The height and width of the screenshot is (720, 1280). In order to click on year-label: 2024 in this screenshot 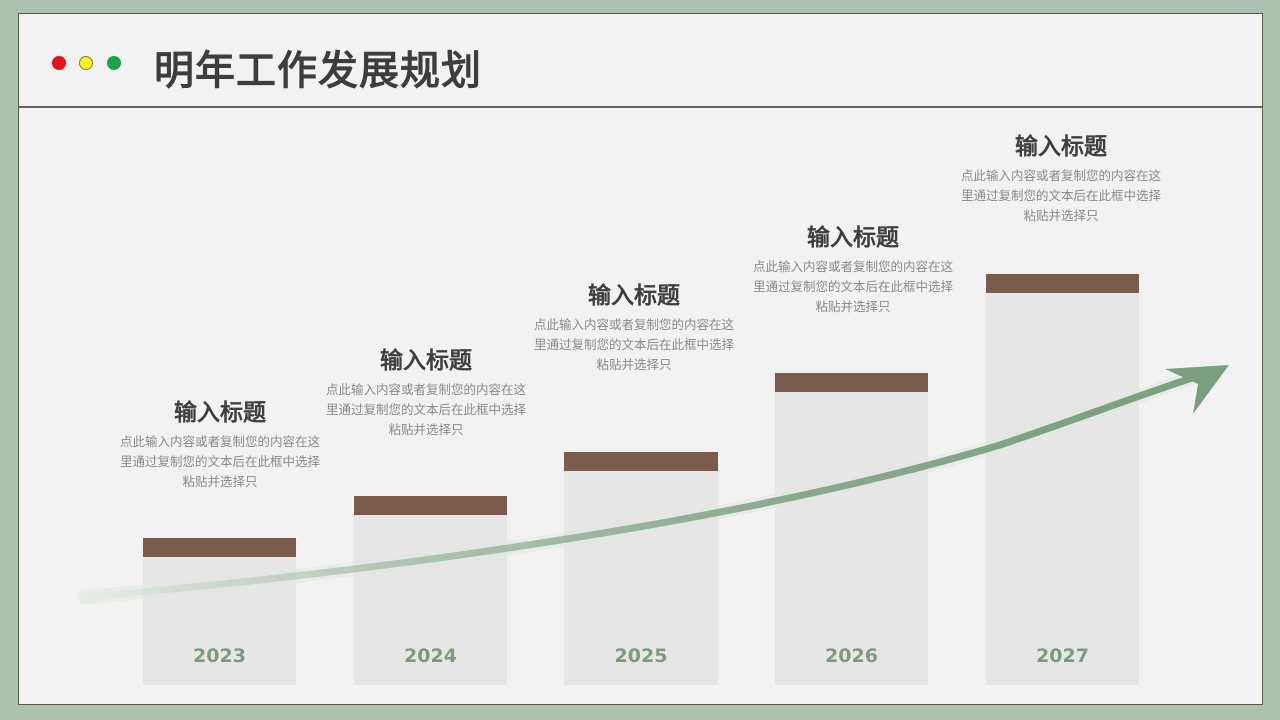, I will do `click(430, 656)`.